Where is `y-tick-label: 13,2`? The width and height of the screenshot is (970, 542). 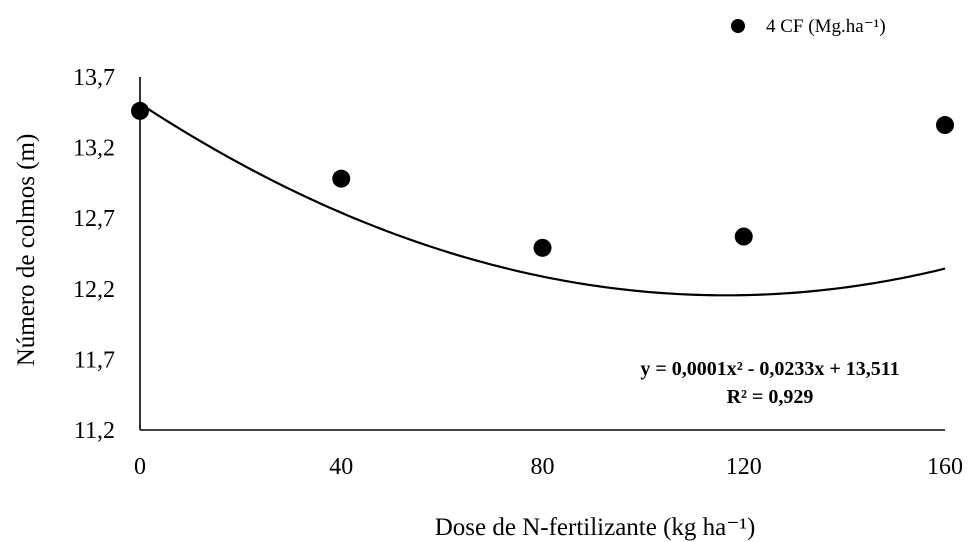
y-tick-label: 13,2 is located at coordinates (94, 149).